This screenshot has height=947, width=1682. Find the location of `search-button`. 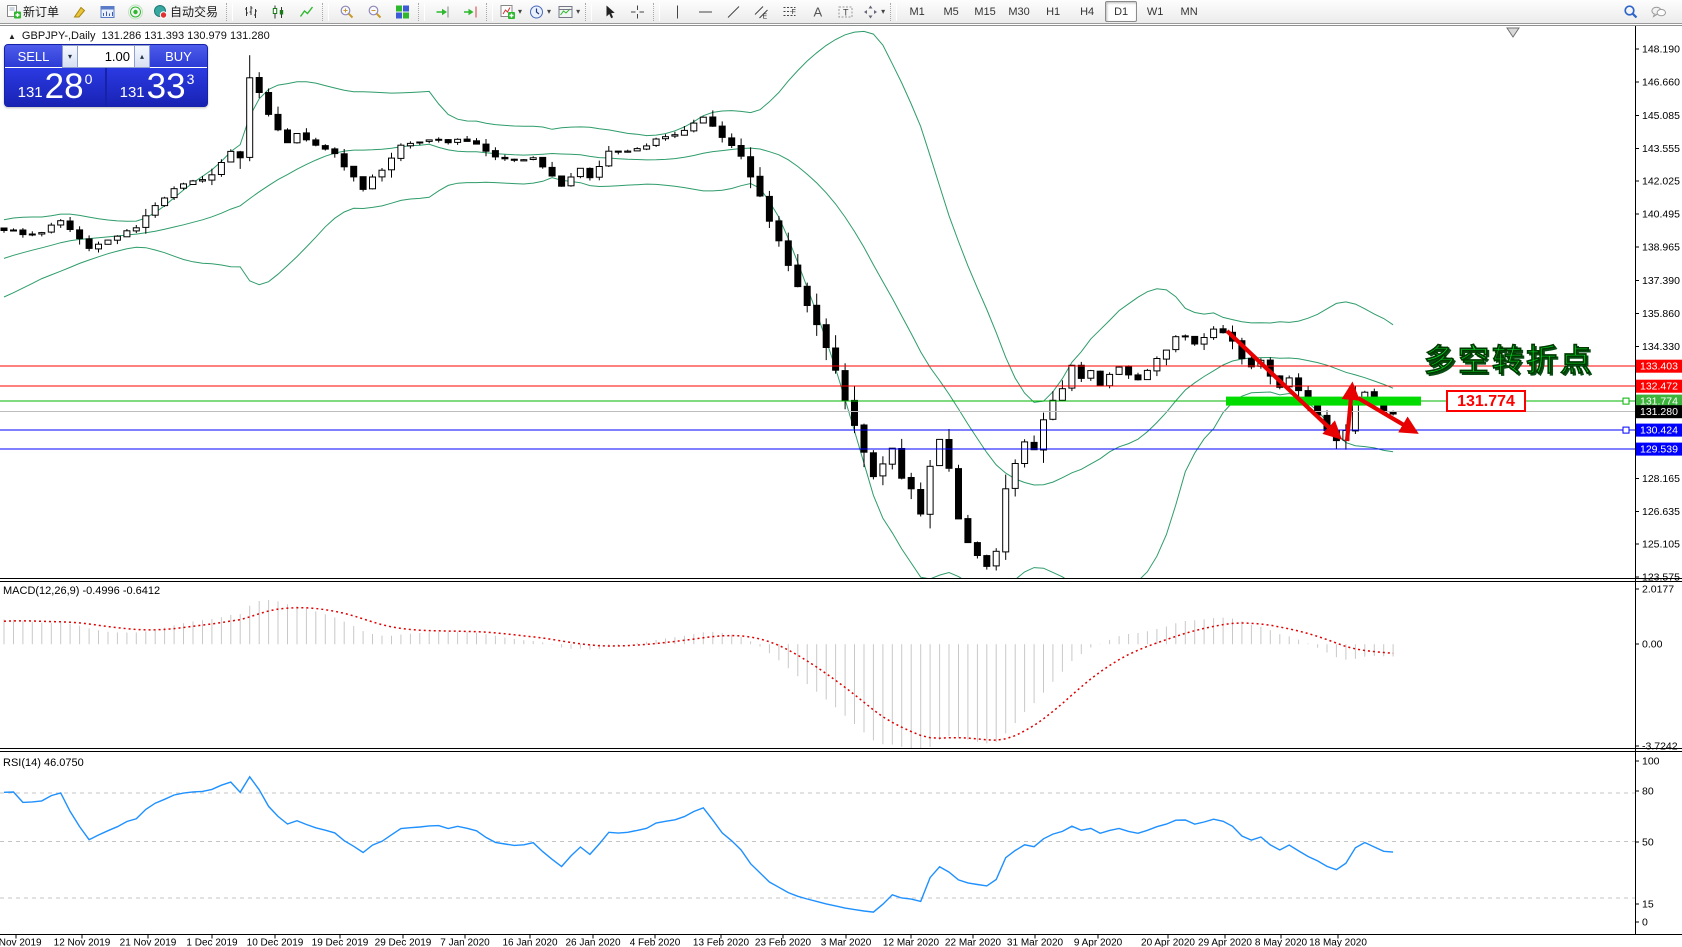

search-button is located at coordinates (1630, 12).